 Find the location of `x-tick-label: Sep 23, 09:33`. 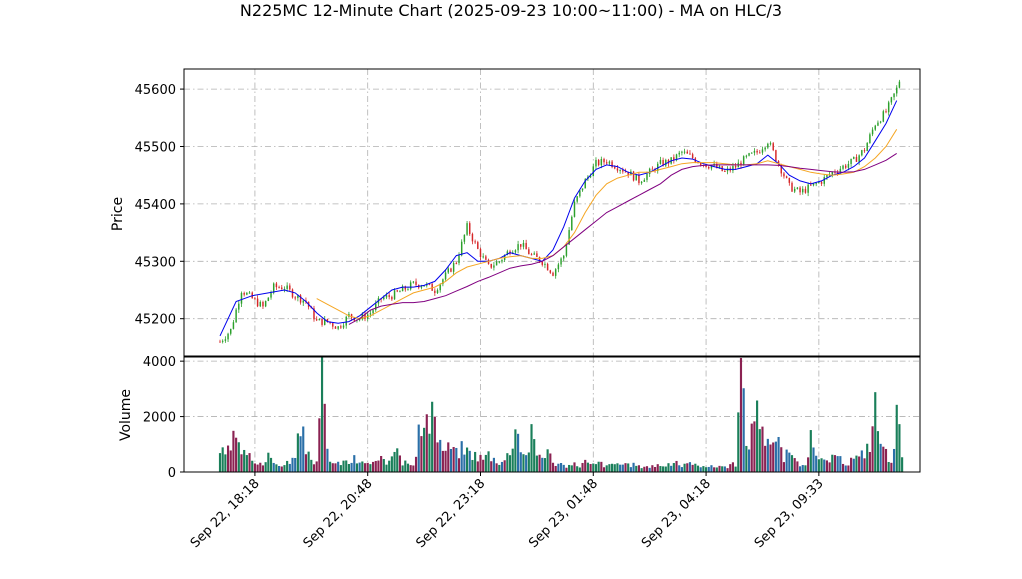

x-tick-label: Sep 23, 09:33 is located at coordinates (789, 513).